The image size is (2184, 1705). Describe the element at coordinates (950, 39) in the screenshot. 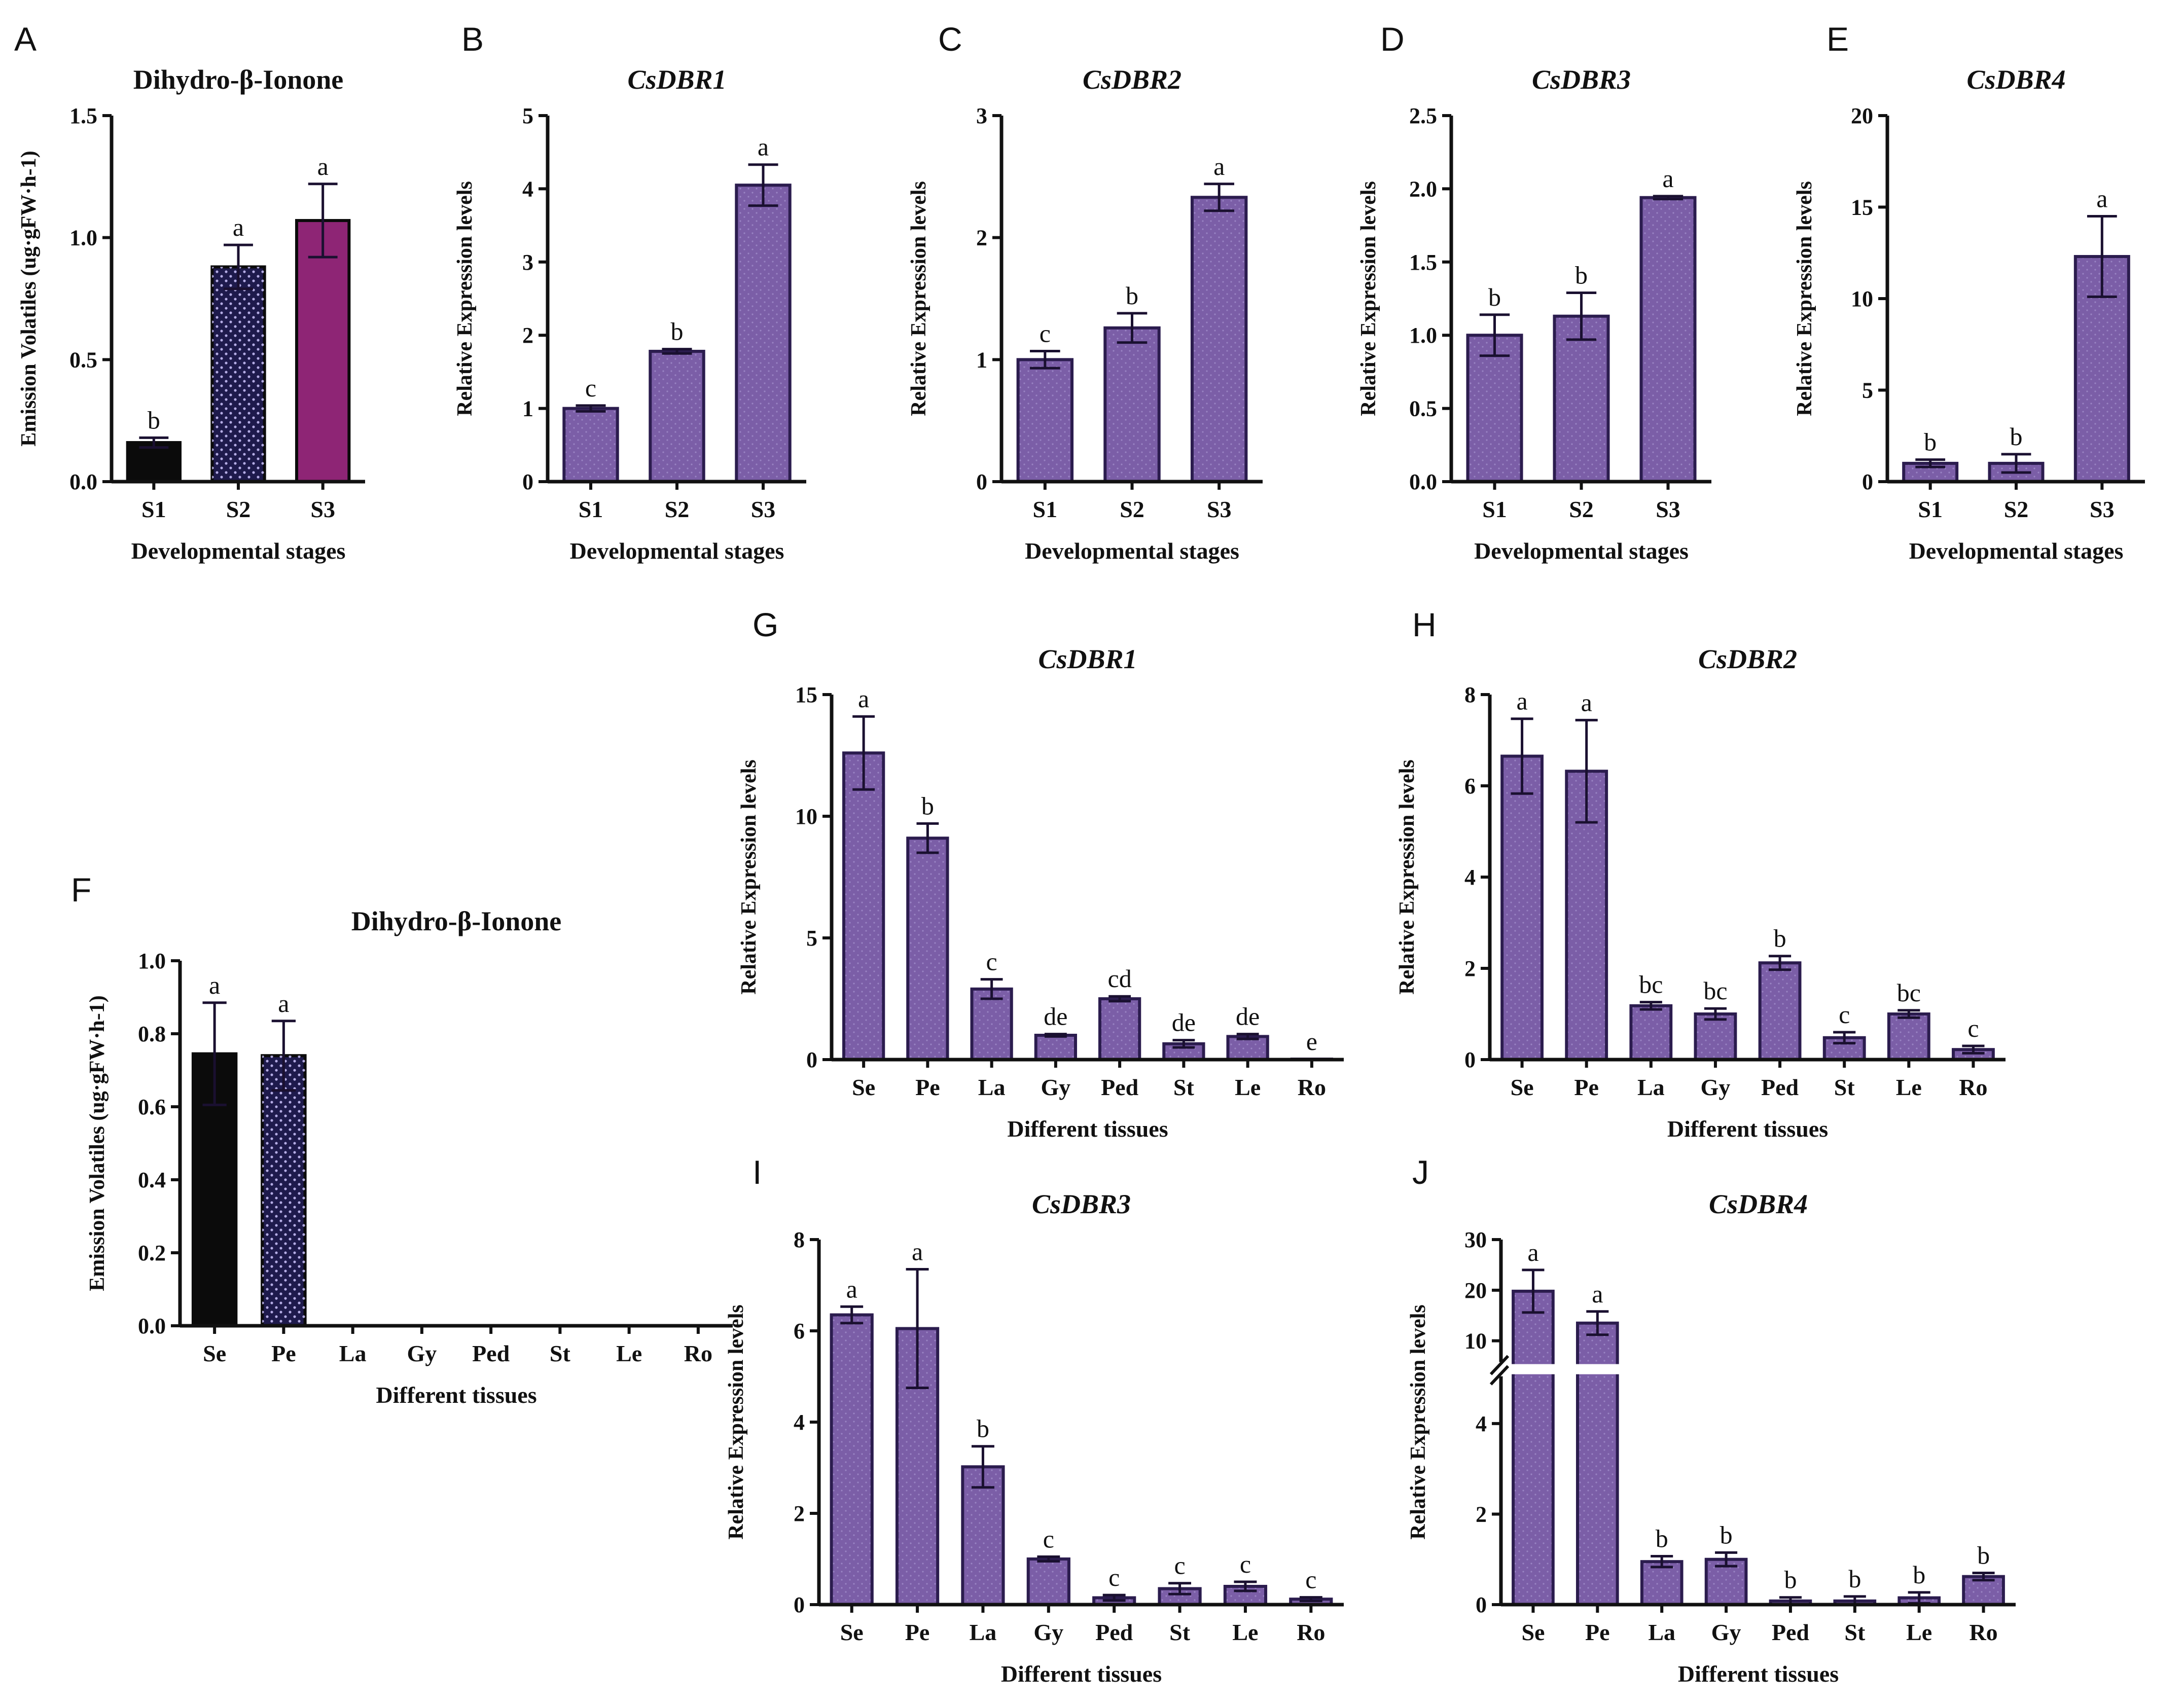

I see `panel-letter: C` at that location.